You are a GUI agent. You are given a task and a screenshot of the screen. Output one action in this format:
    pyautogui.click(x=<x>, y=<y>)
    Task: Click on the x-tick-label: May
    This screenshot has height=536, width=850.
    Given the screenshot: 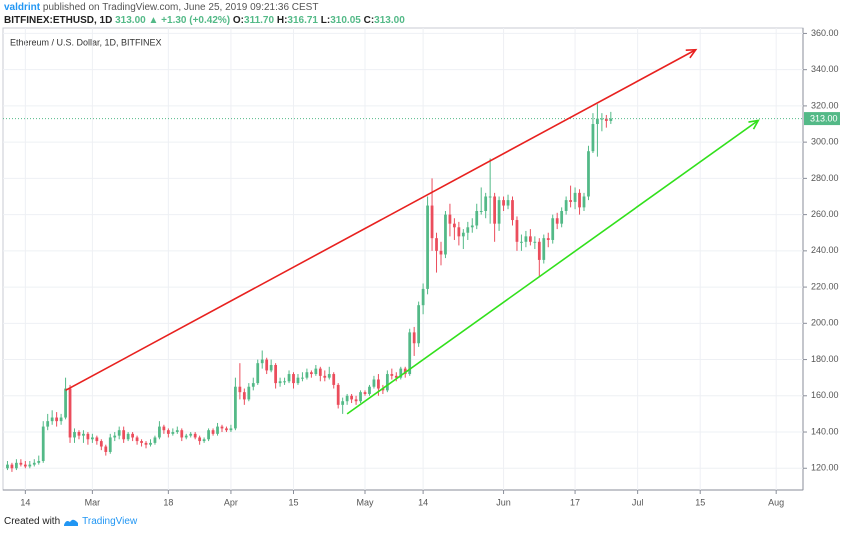 What is the action you would take?
    pyautogui.click(x=366, y=502)
    